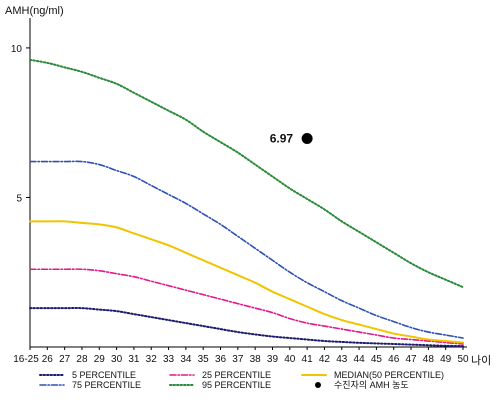  What do you see at coordinates (82, 359) in the screenshot?
I see `x-tick-label: 28` at bounding box center [82, 359].